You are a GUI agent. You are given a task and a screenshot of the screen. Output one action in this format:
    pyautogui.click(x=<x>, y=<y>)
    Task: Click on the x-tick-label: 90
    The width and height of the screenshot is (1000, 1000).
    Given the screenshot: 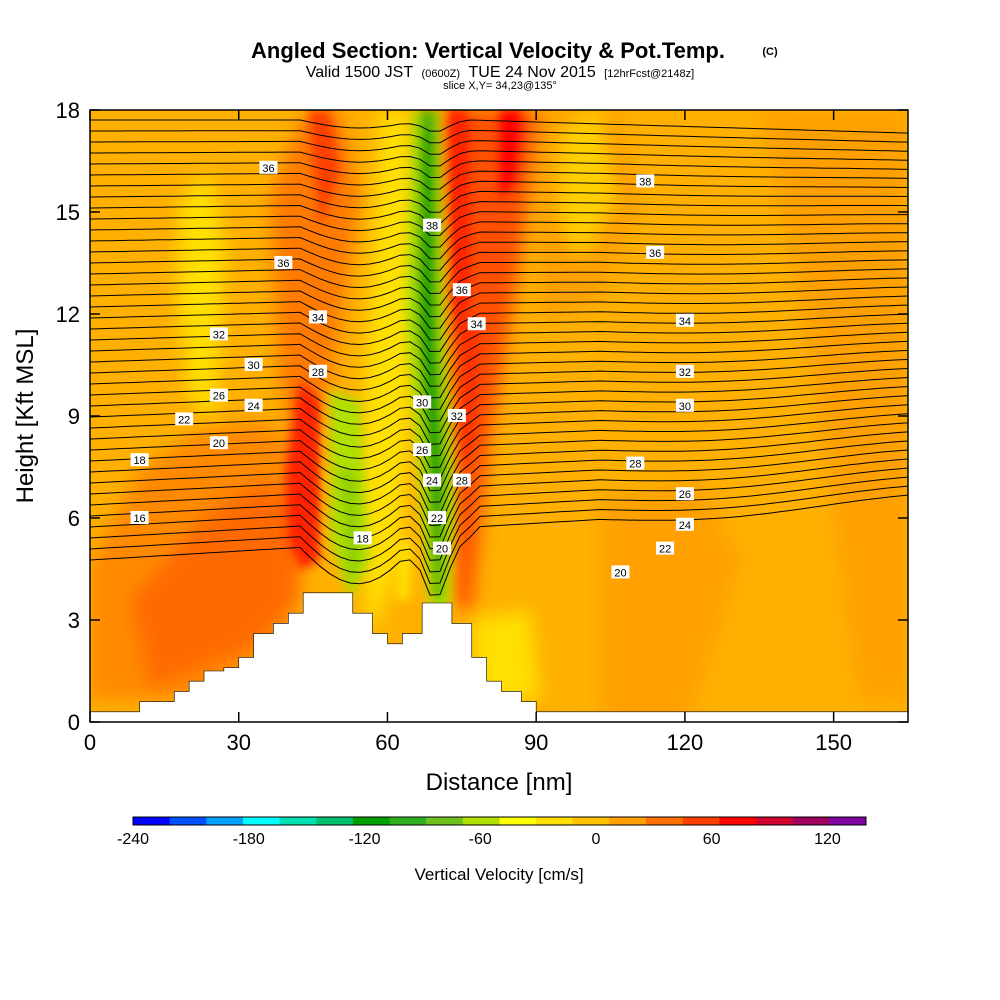 What is the action you would take?
    pyautogui.click(x=536, y=742)
    